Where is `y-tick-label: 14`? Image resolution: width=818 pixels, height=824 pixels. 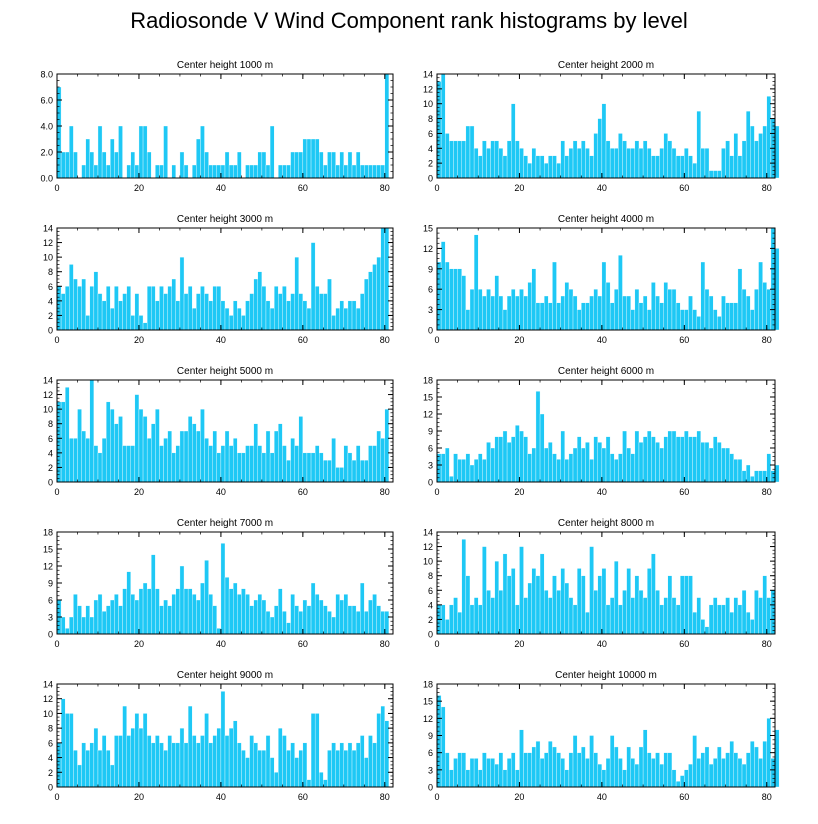
y-tick-label: 14 is located at coordinates (48, 229).